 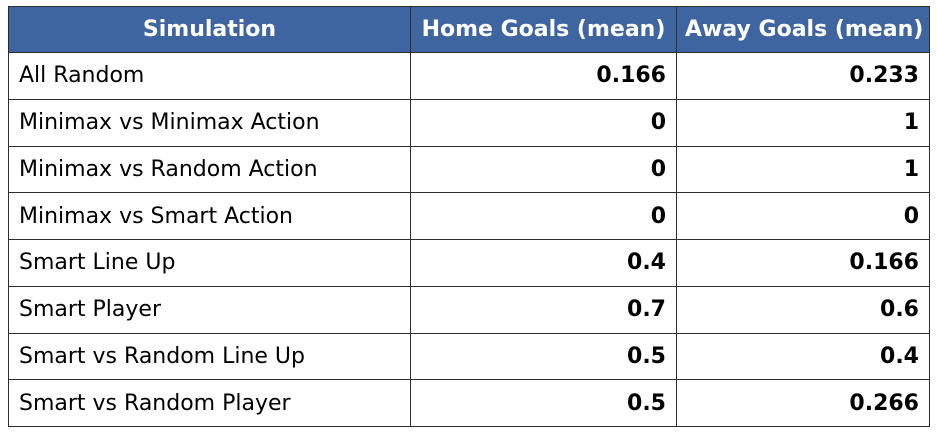 I want to click on table-row: Smart vs Random Line Up 0.5 0.4, so click(x=469, y=356).